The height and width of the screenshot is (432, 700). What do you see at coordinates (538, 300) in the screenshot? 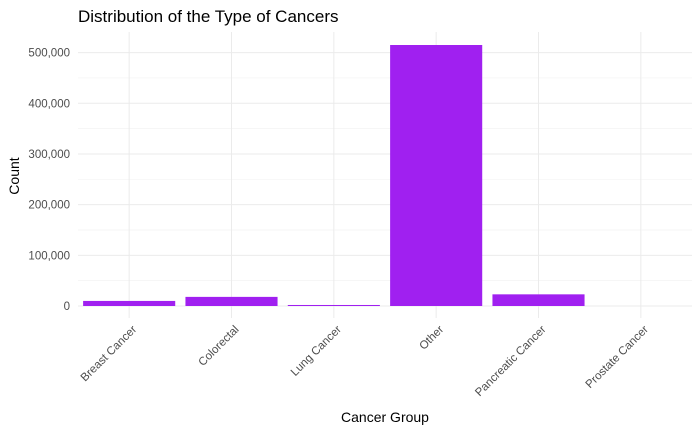
I see `bar-pancreatic-cancer` at bounding box center [538, 300].